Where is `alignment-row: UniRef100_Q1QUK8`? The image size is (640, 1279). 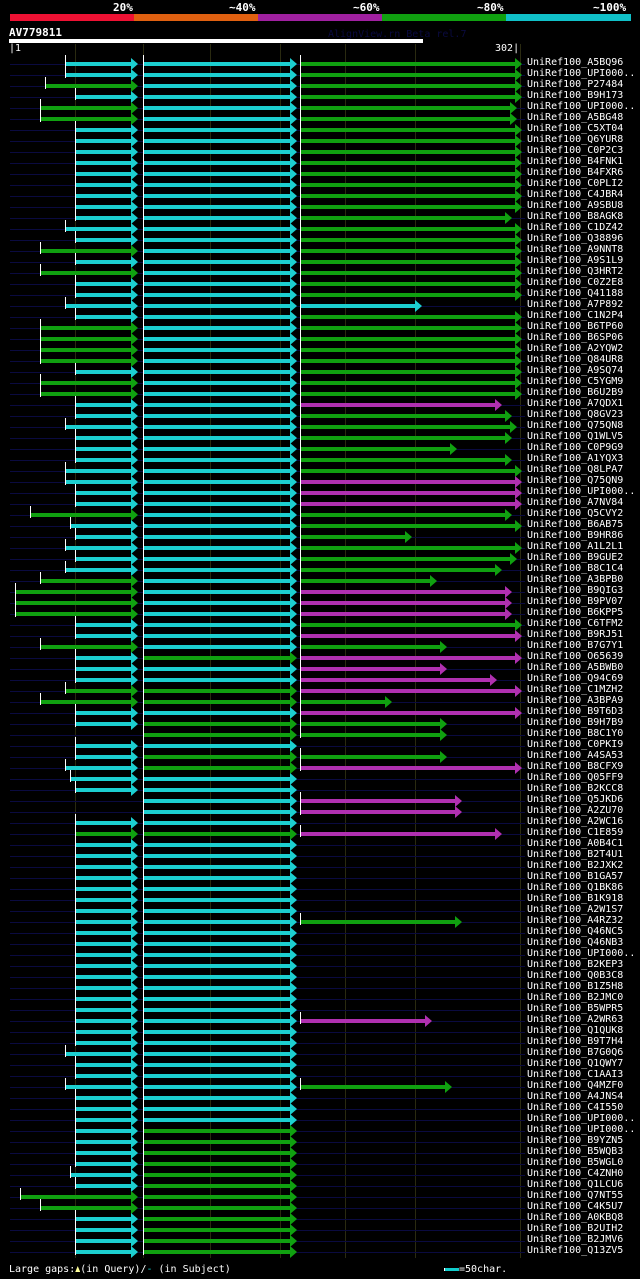 alignment-row: UniRef100_Q1QUK8 is located at coordinates (320, 1030).